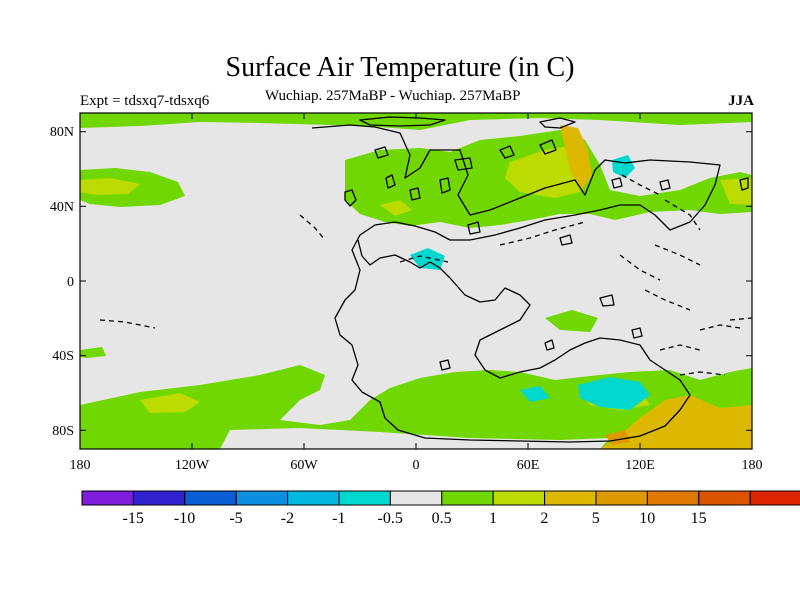  Describe the element at coordinates (396, 208) in the screenshot. I see `anomaly-region-west-yellow` at that location.